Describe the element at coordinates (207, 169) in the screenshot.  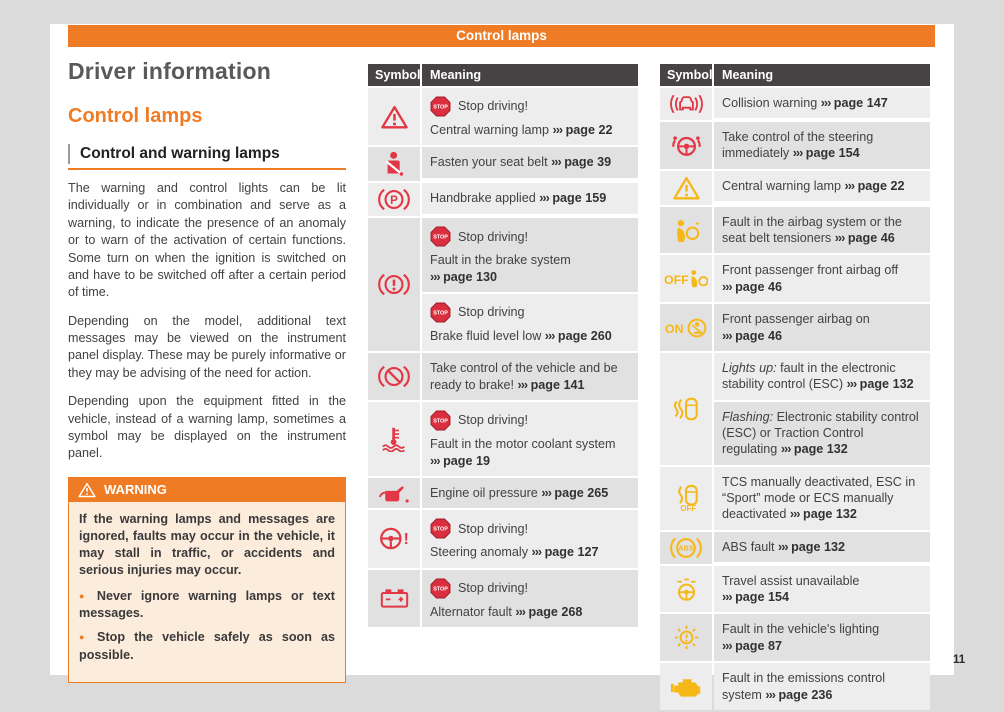
I see `heading-rule` at that location.